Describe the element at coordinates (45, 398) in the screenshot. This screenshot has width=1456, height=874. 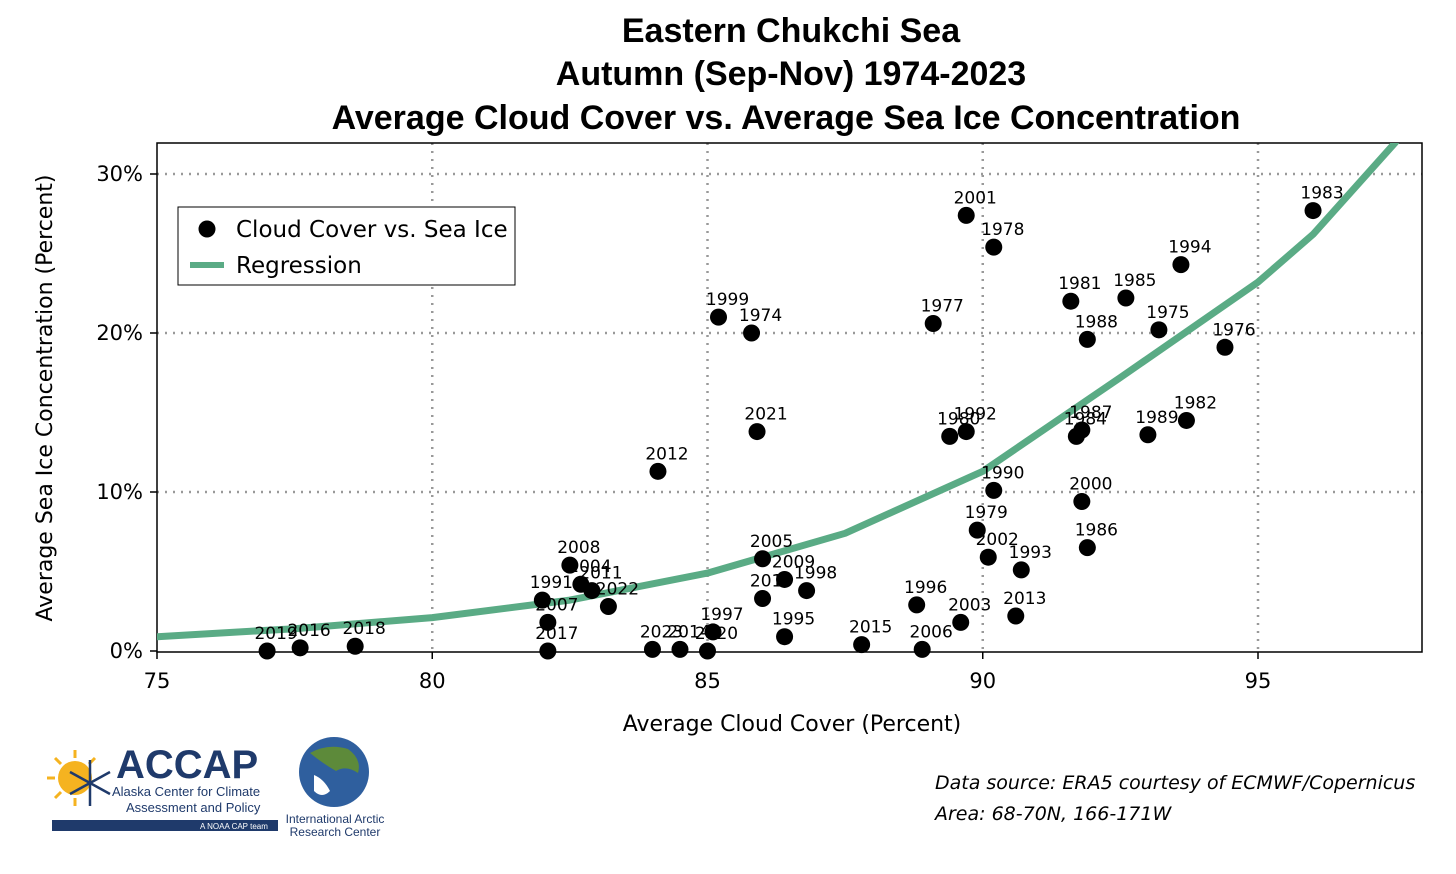
I see `y-axis-label: Average Sea Ice Concentration (Percent)` at that location.